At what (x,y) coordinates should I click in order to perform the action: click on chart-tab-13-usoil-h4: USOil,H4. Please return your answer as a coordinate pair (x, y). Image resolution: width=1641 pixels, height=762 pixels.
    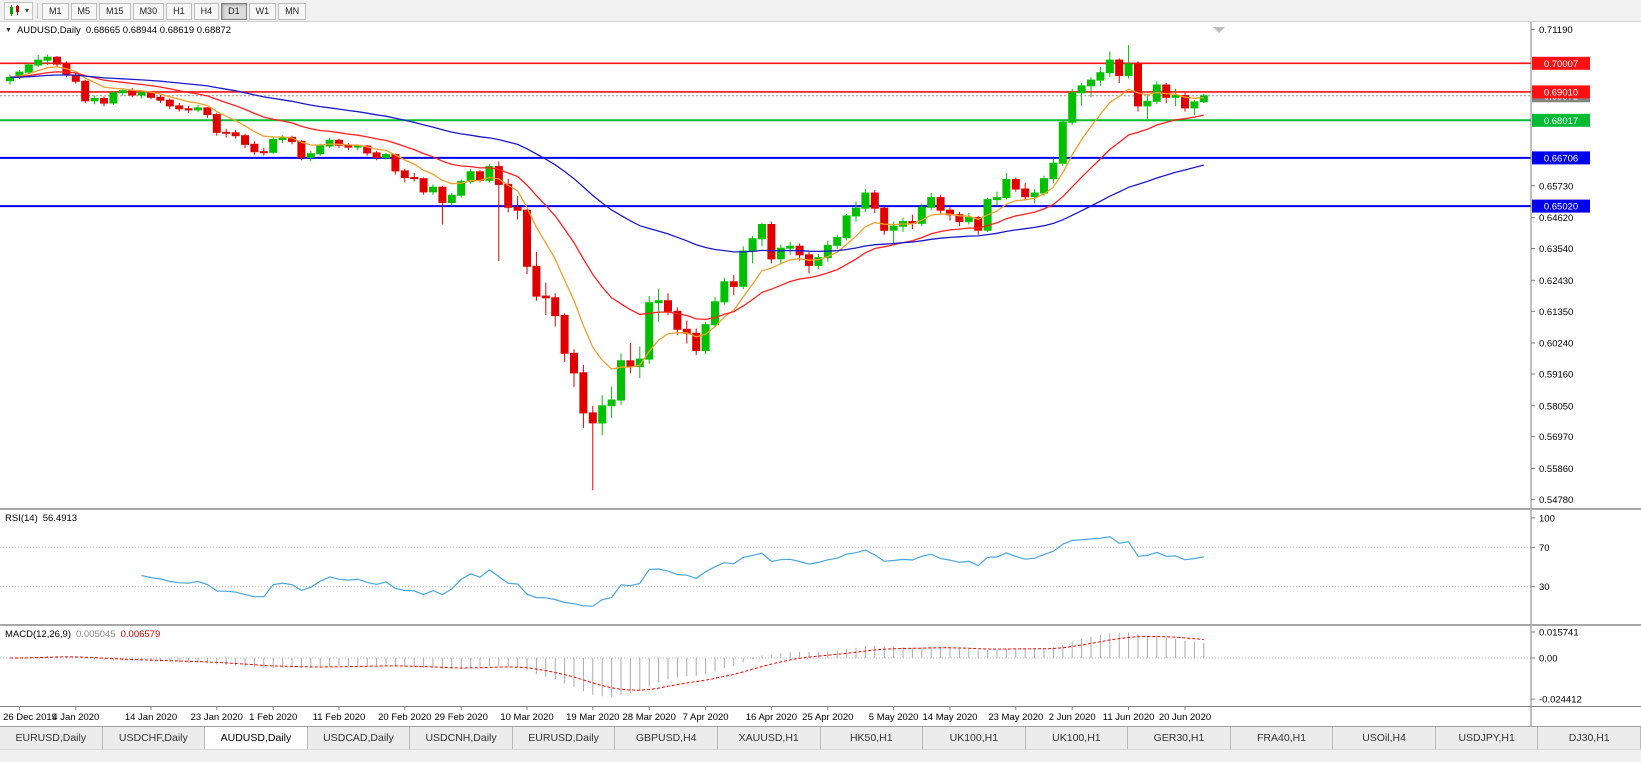
    Looking at the image, I should click on (1384, 738).